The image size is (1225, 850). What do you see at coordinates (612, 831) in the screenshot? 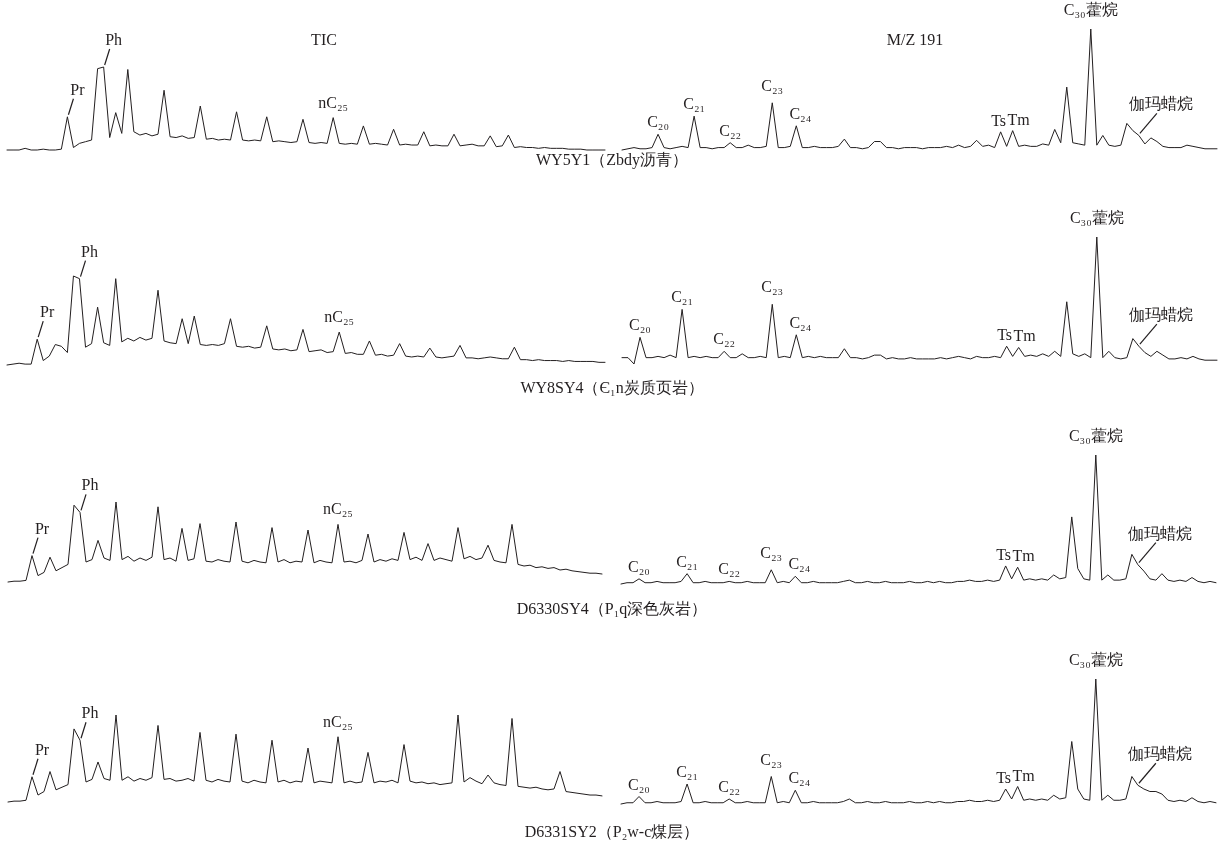
I see `x-axis-title: D6331SY2（P₂w-c煤层）` at bounding box center [612, 831].